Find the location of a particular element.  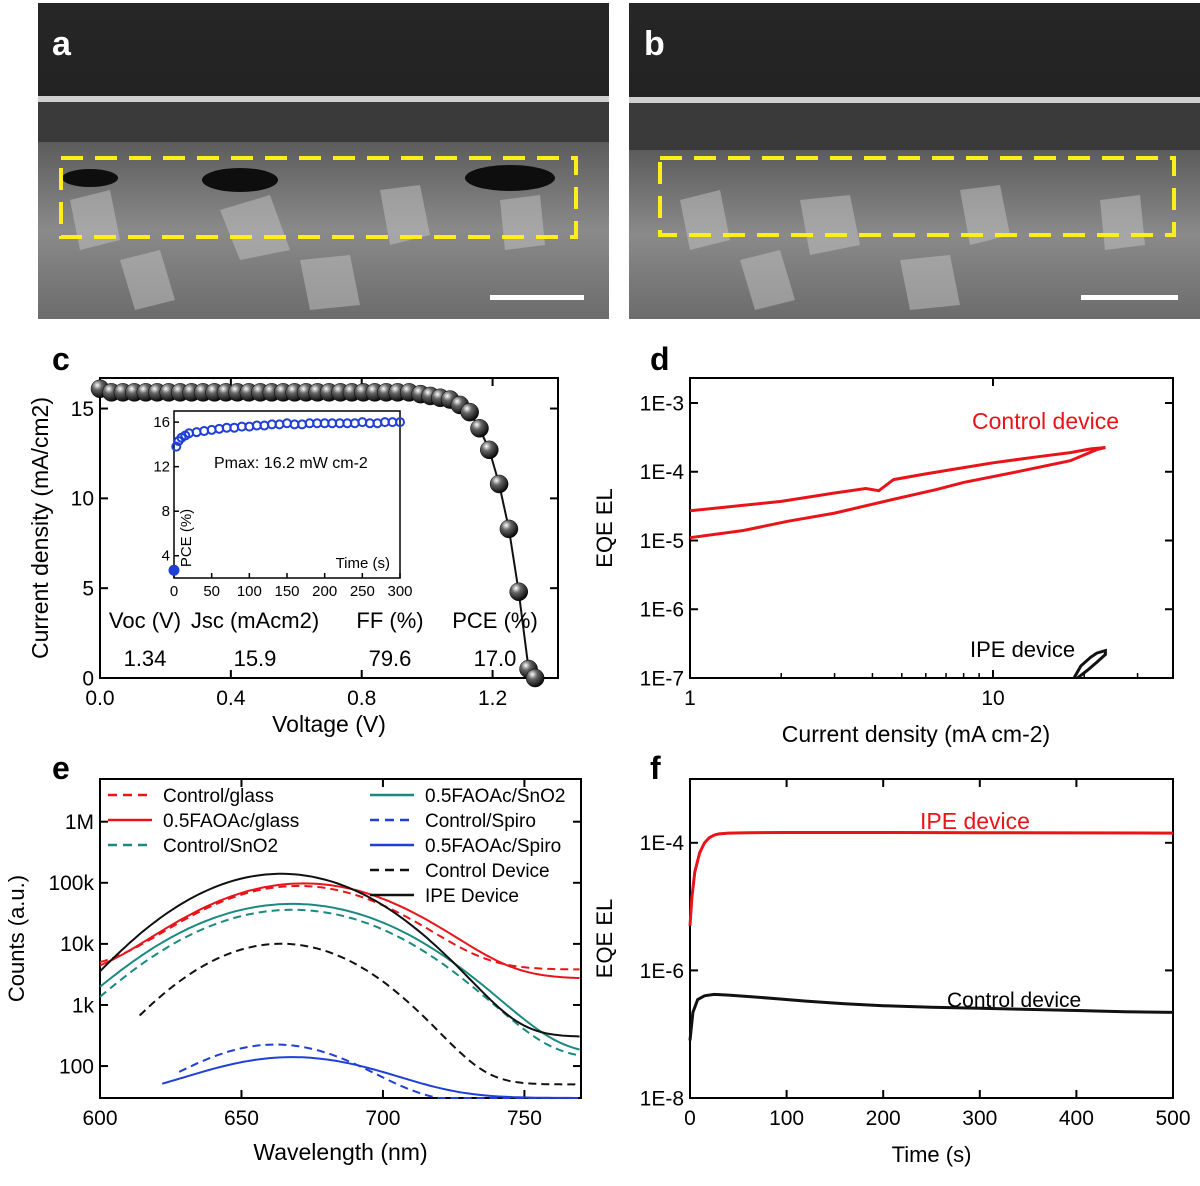

plot-frame-c is located at coordinates (329, 528).